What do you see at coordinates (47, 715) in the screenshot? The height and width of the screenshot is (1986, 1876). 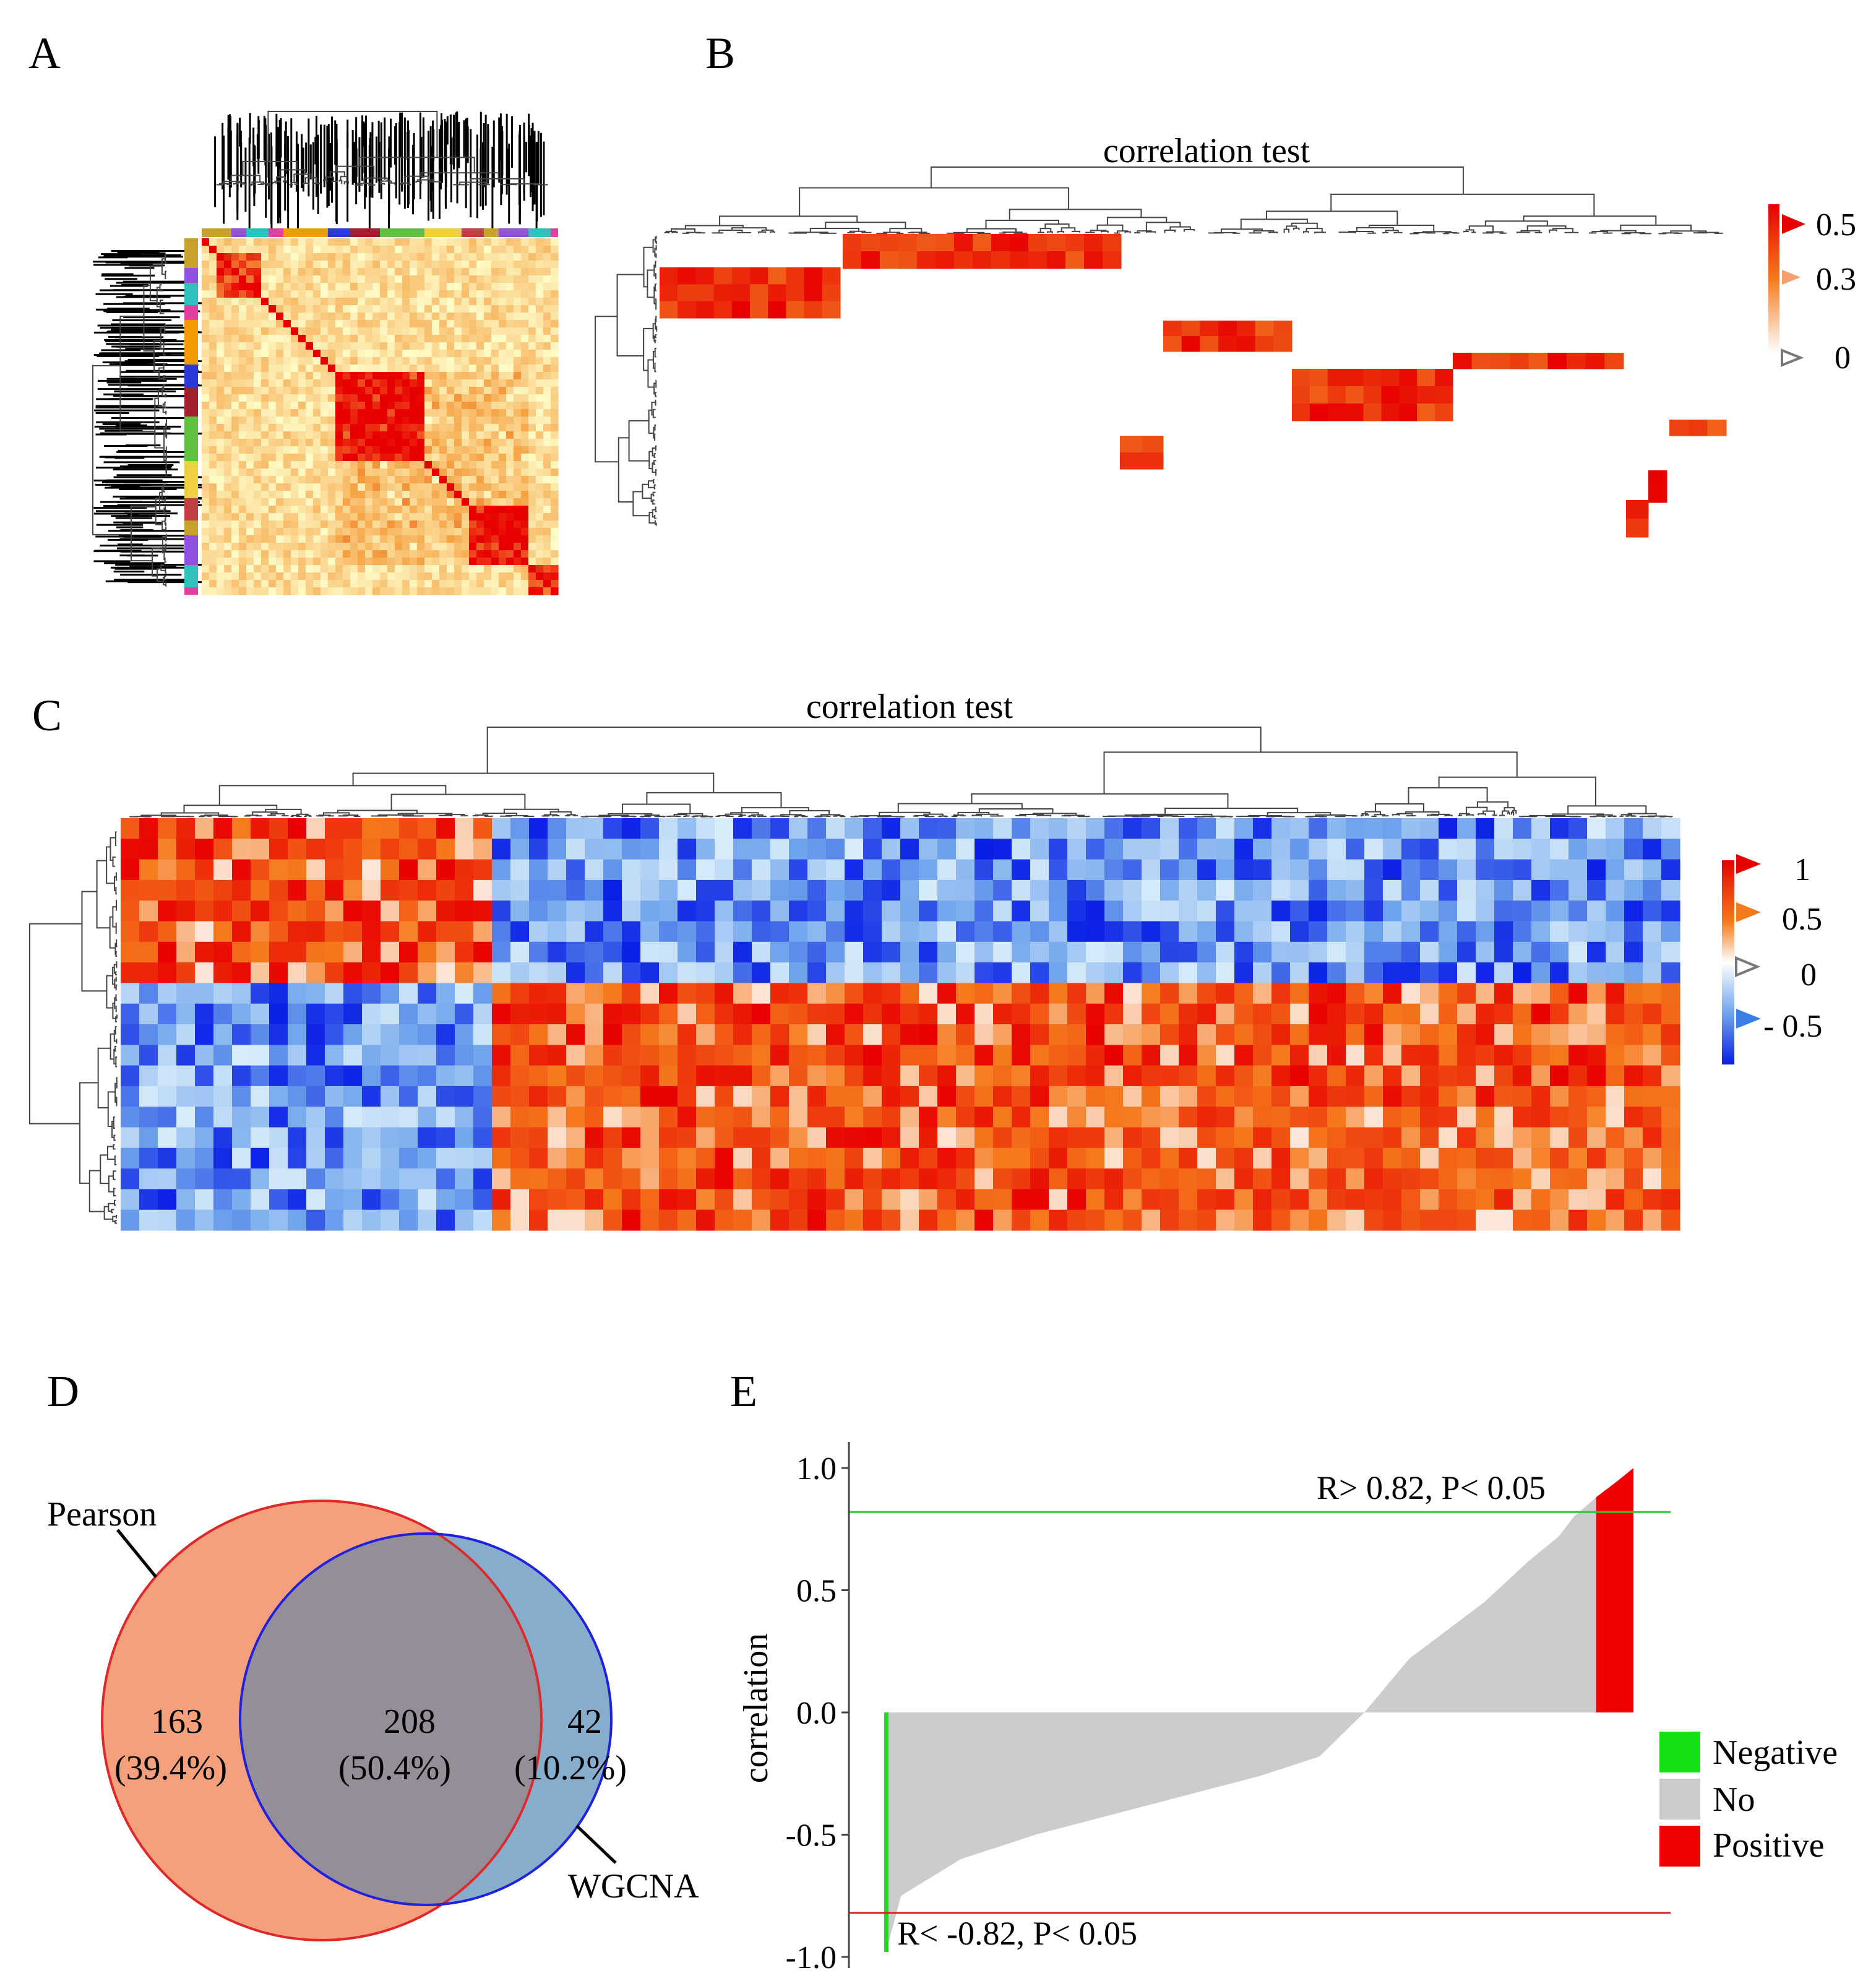 I see `panel-c-label: C` at bounding box center [47, 715].